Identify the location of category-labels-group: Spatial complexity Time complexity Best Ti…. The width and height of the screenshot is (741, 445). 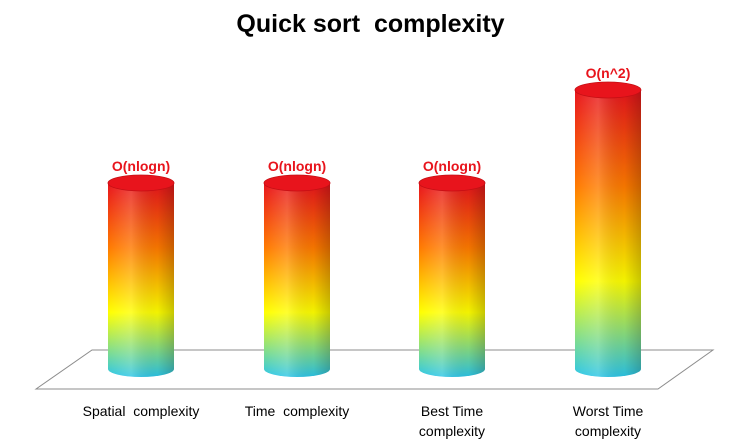
(363, 421).